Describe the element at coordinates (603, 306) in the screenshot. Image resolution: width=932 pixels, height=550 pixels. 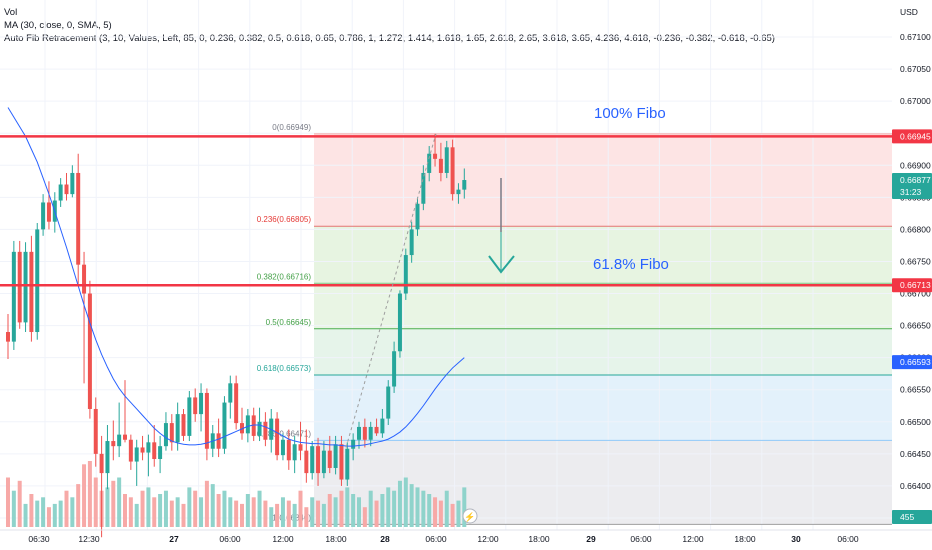
I see `fib-zone-0.382` at that location.